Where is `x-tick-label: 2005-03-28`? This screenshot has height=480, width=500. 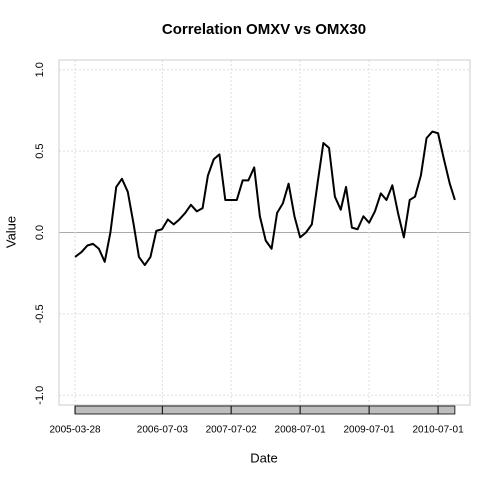
x-tick-label: 2005-03-28 is located at coordinates (75, 430).